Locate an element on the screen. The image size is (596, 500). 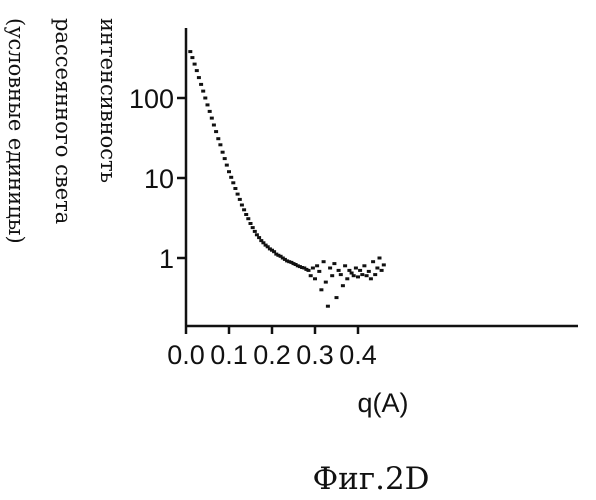
x-axis-label: q(A) is located at coordinates (382, 403).